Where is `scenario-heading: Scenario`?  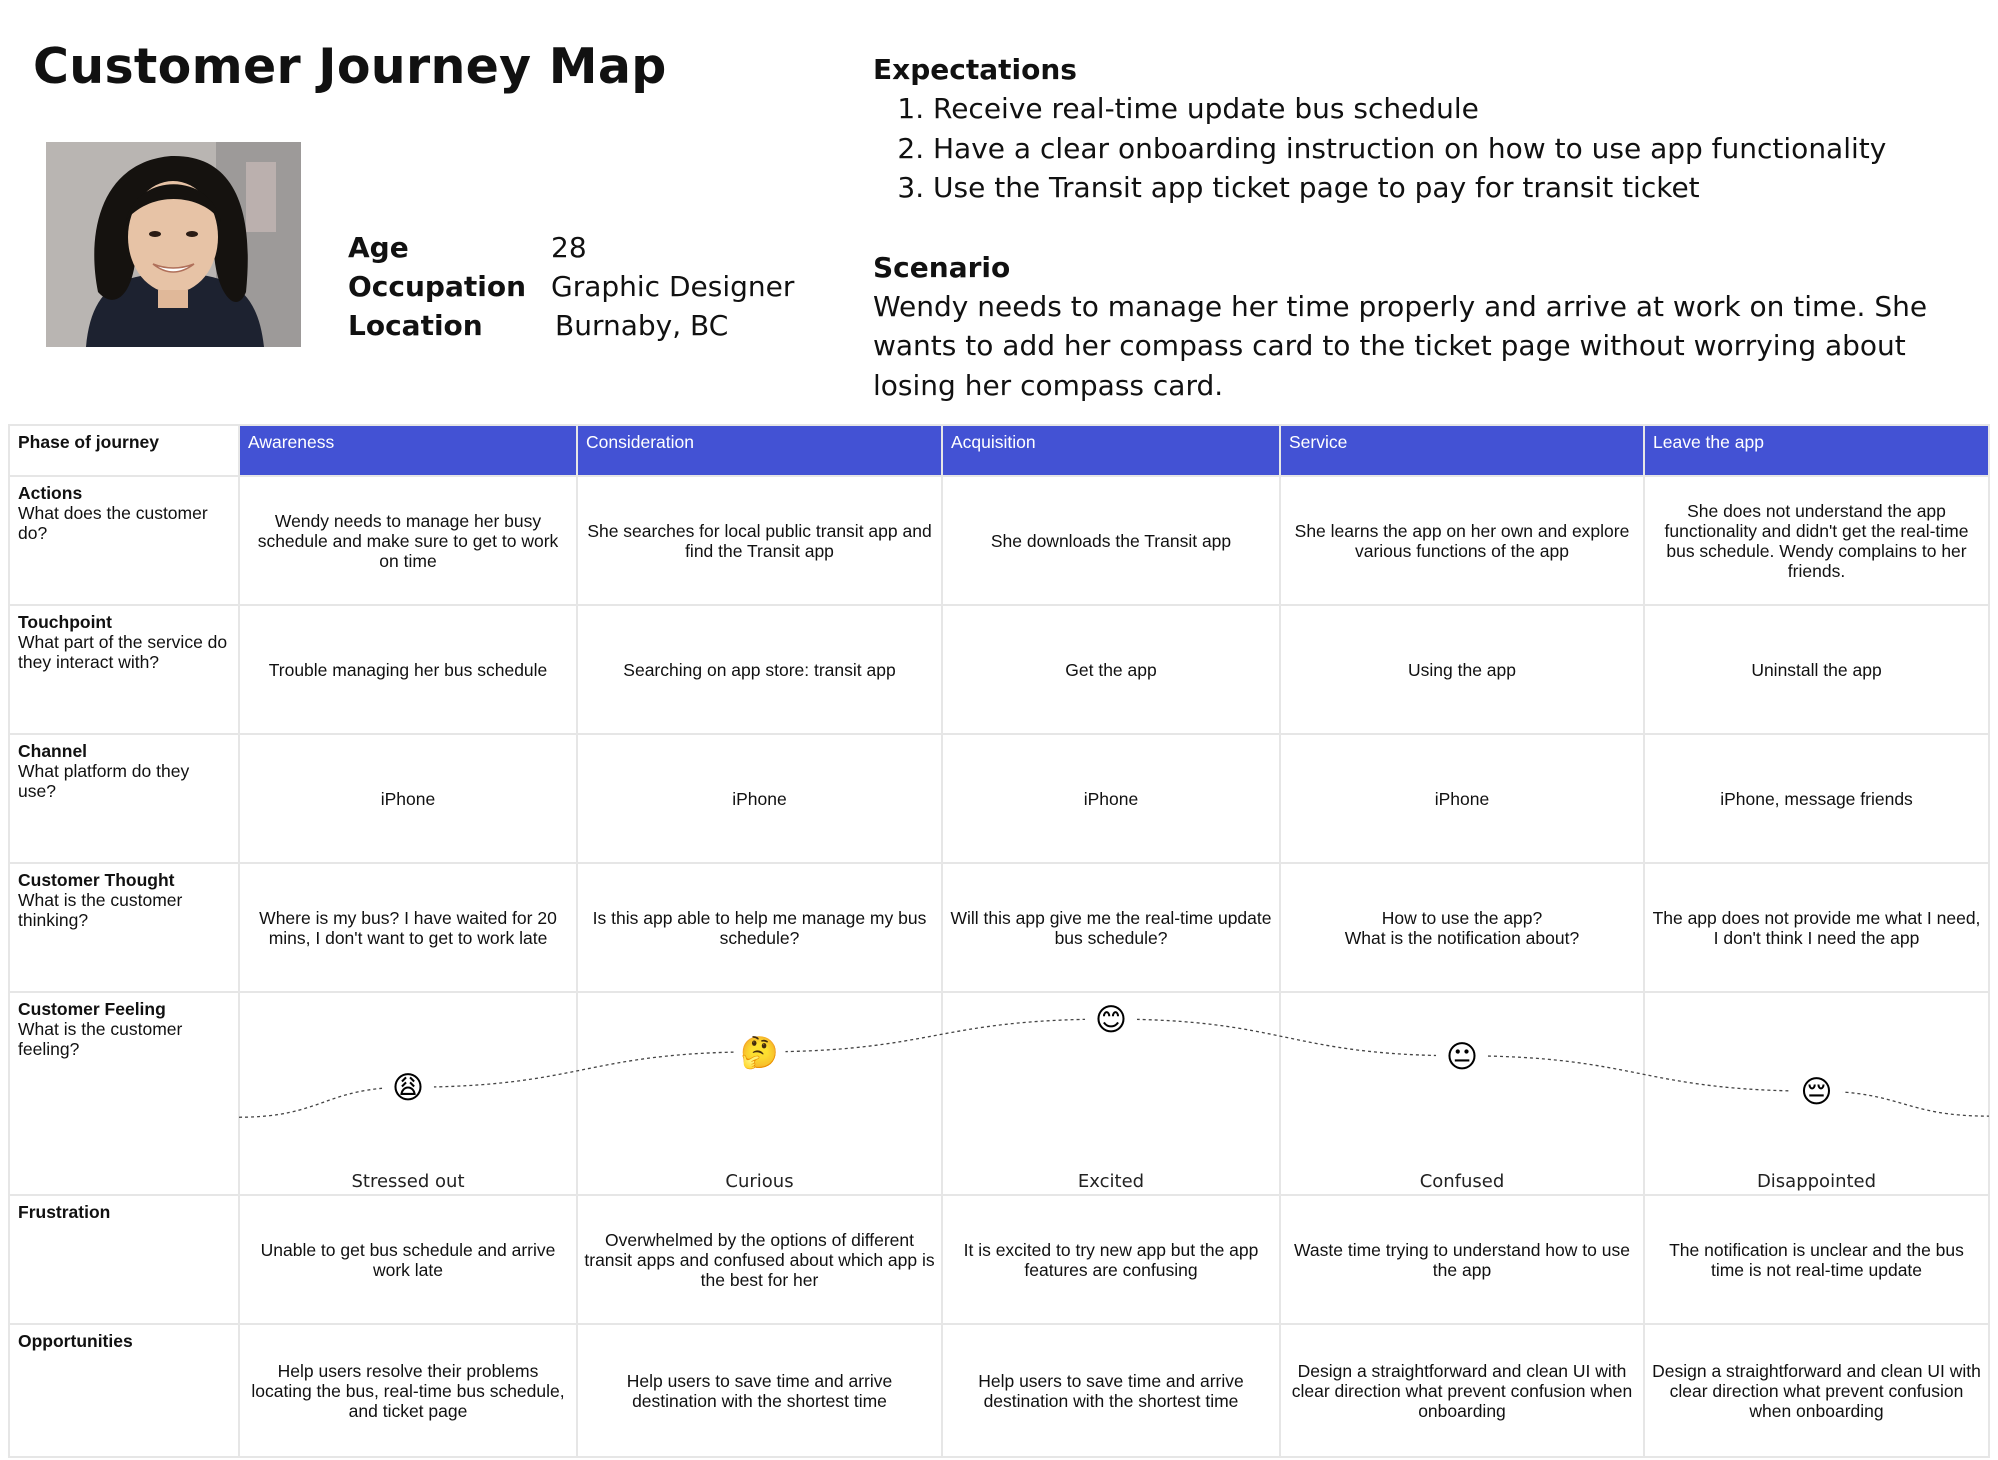
scenario-heading: Scenario is located at coordinates (942, 267).